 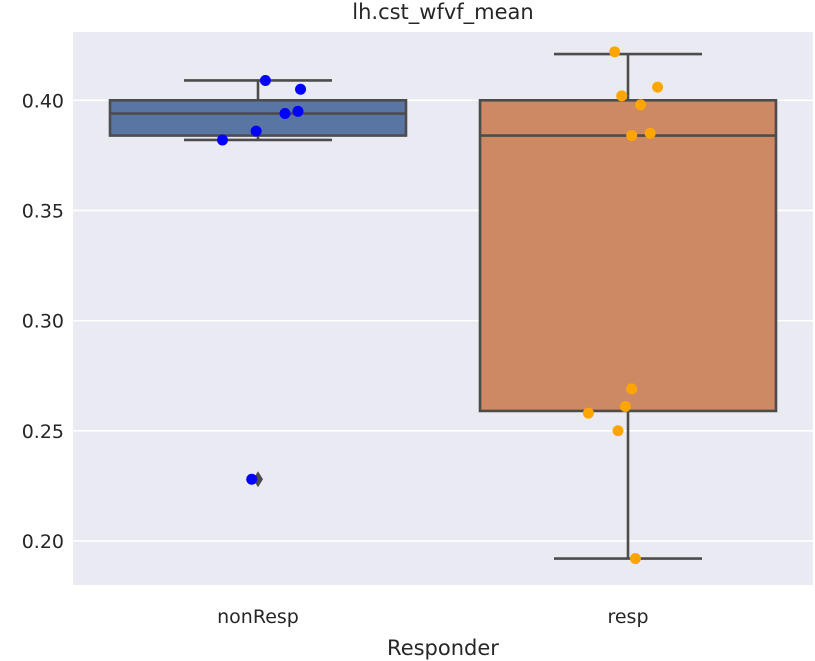 I want to click on y-axis-ticks: 0.20 0.25 0.30 0.35 0.40, so click(x=43, y=321).